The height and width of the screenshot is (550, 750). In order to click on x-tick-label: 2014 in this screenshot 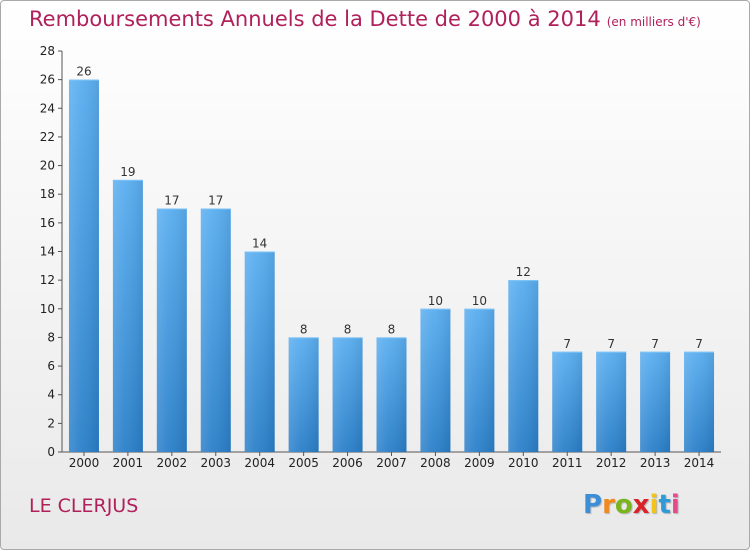, I will do `click(699, 463)`.